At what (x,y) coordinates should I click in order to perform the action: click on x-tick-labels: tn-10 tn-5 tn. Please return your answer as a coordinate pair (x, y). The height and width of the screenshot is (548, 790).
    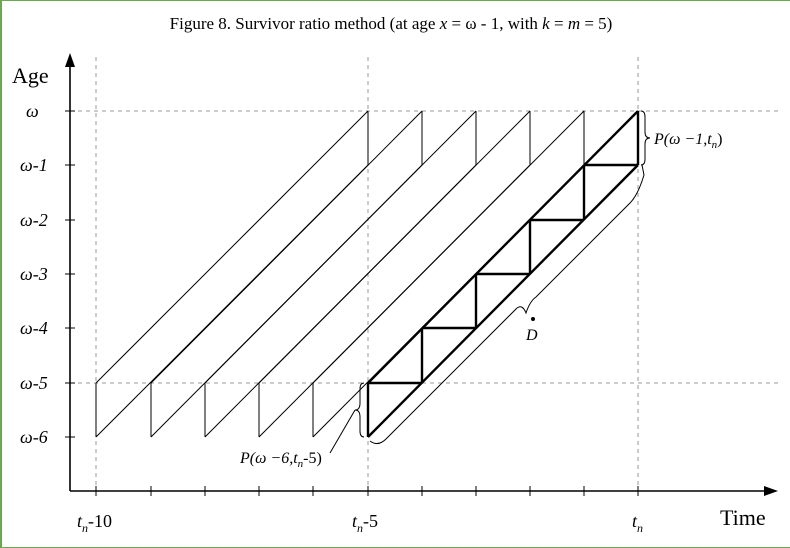
    Looking at the image, I should click on (360, 523).